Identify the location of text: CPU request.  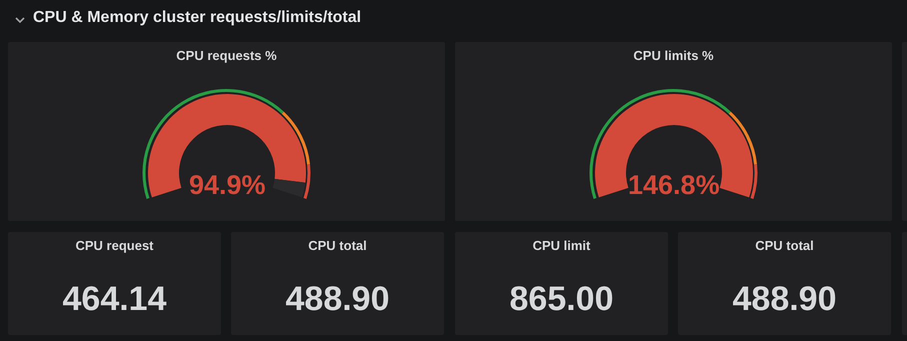
(114, 245).